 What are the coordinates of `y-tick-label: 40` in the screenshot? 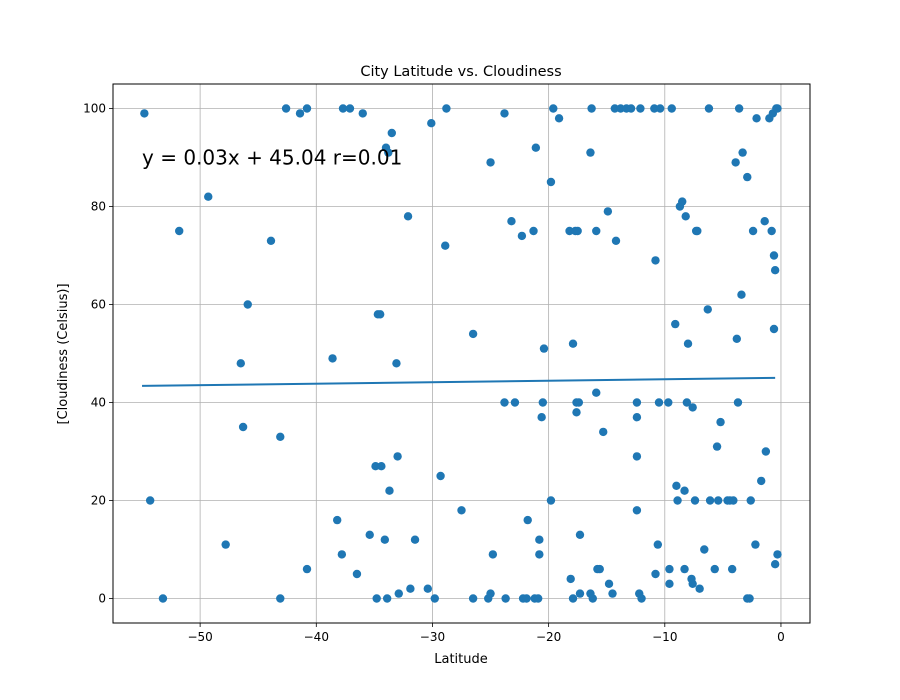 It's located at (98, 403).